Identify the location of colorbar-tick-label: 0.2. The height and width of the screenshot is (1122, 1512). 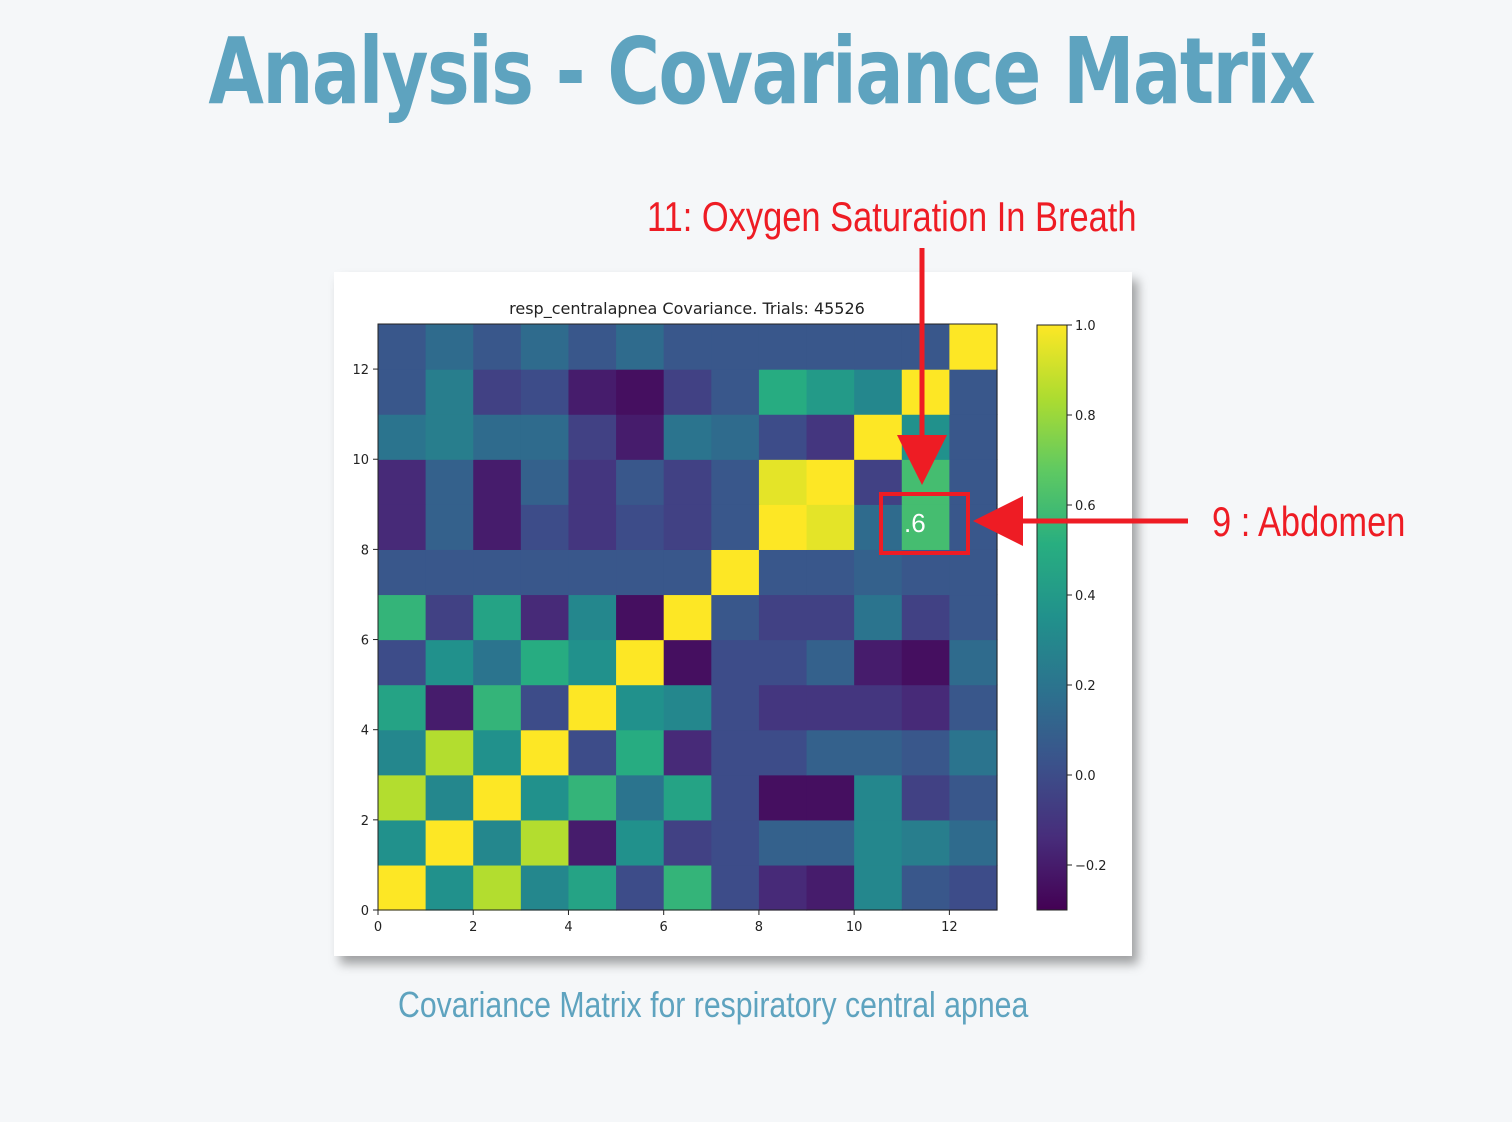
(1085, 686).